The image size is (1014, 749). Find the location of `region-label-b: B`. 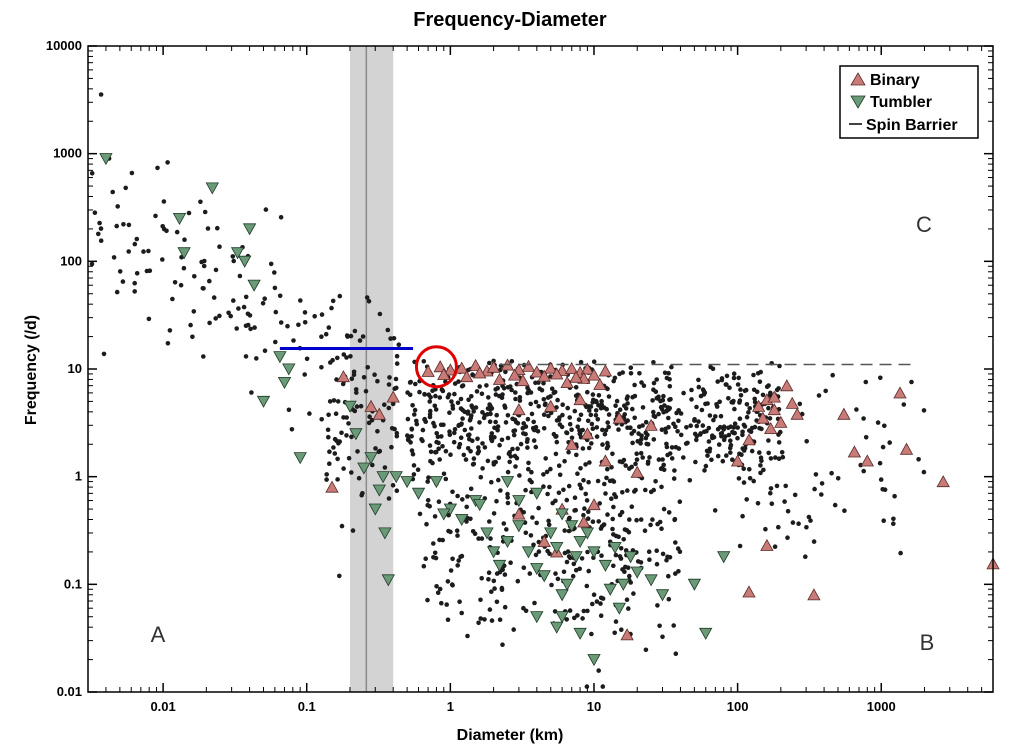

region-label-b: B is located at coordinates (927, 642).